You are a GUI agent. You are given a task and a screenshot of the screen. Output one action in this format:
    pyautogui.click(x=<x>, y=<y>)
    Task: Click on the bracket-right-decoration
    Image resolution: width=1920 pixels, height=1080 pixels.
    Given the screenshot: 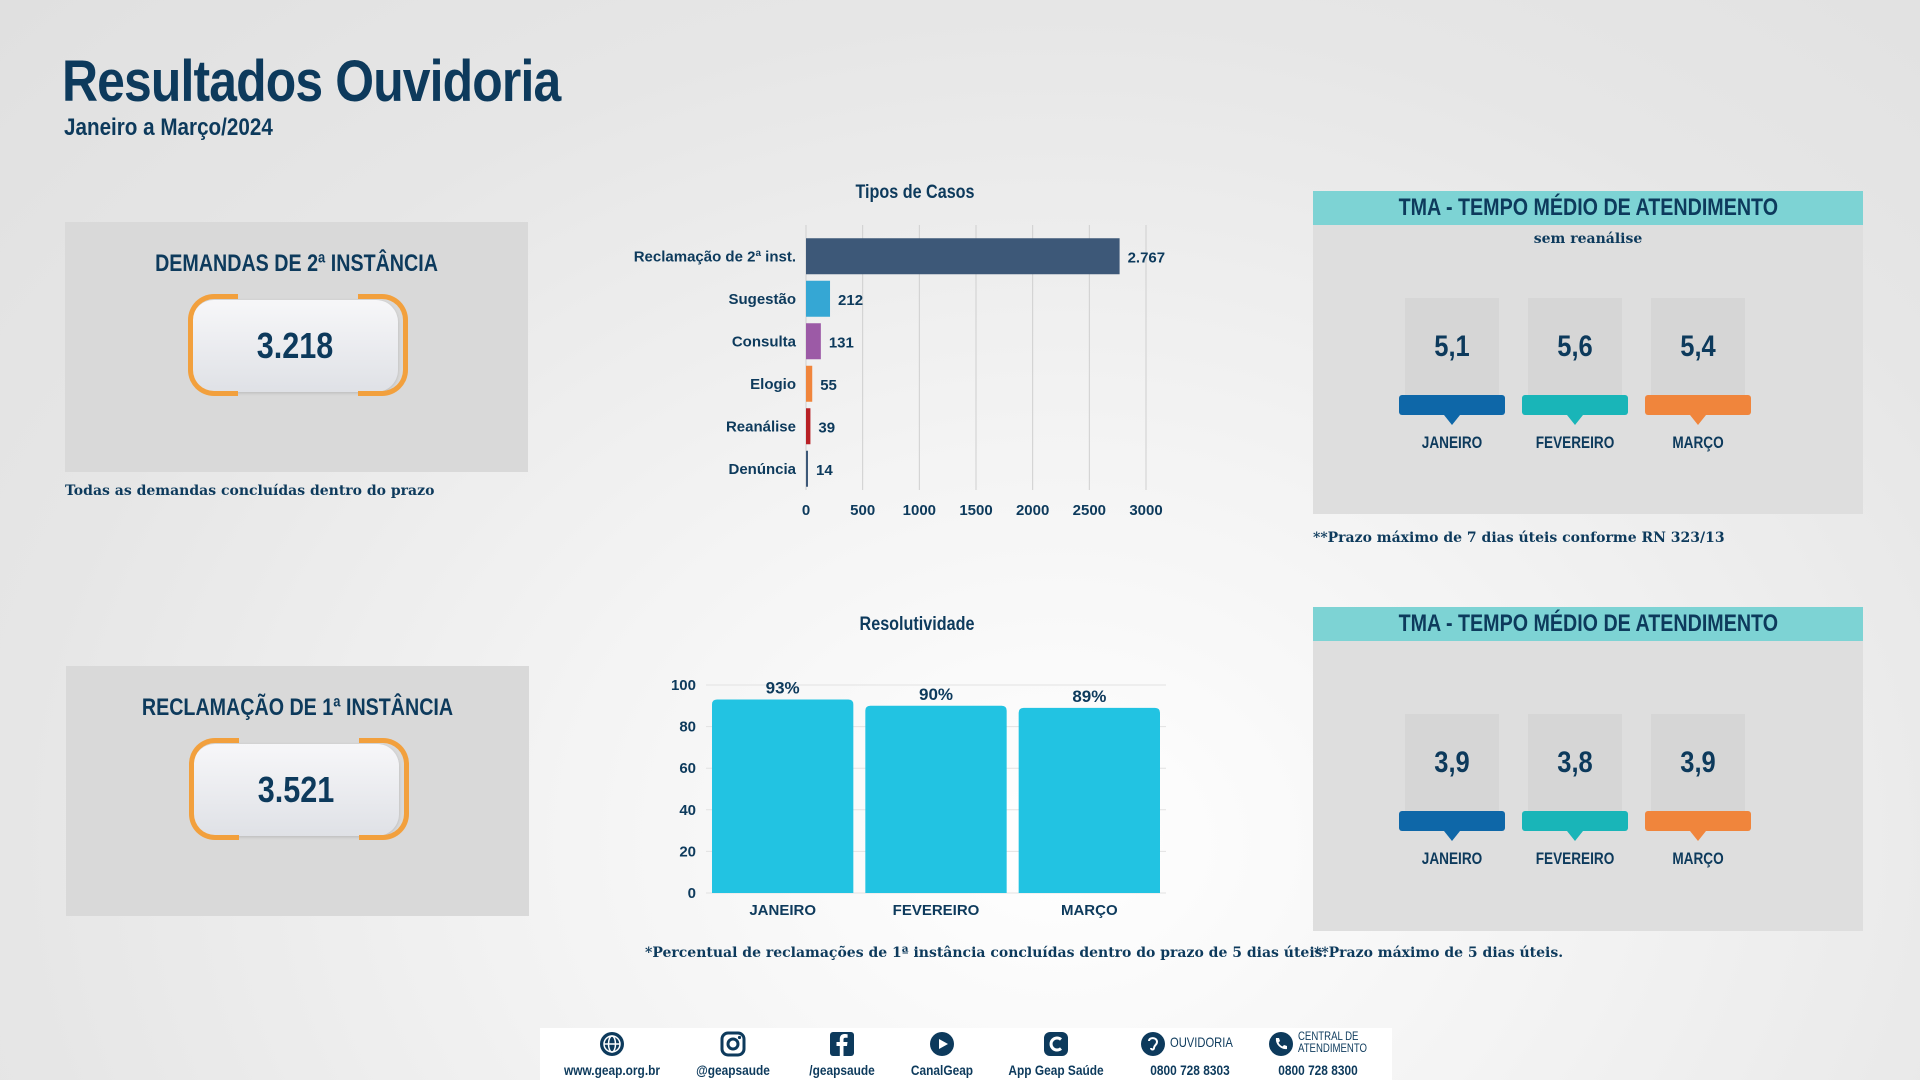 What is the action you would take?
    pyautogui.click(x=384, y=789)
    